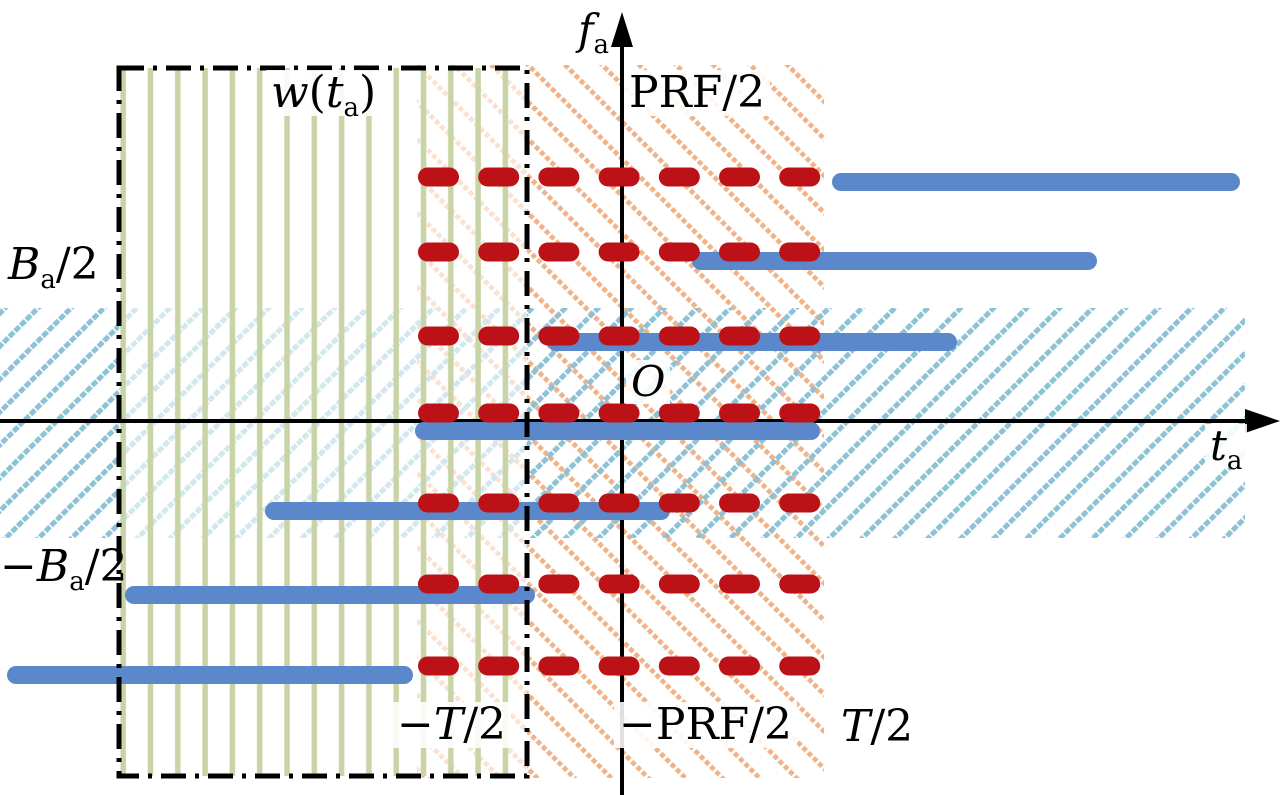 This screenshot has width=1280, height=795. I want to click on t-half-label: T/2, so click(877, 726).